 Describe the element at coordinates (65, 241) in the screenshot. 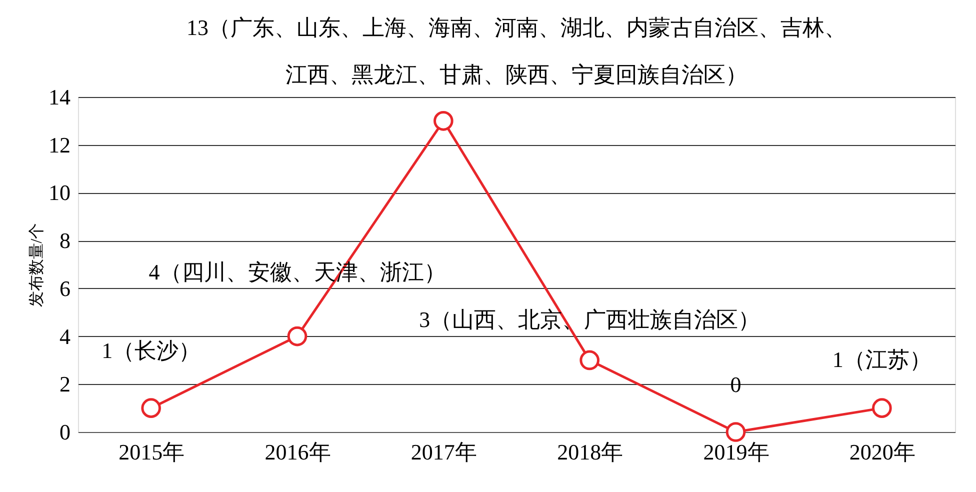

I see `y-tick-label: 8` at that location.